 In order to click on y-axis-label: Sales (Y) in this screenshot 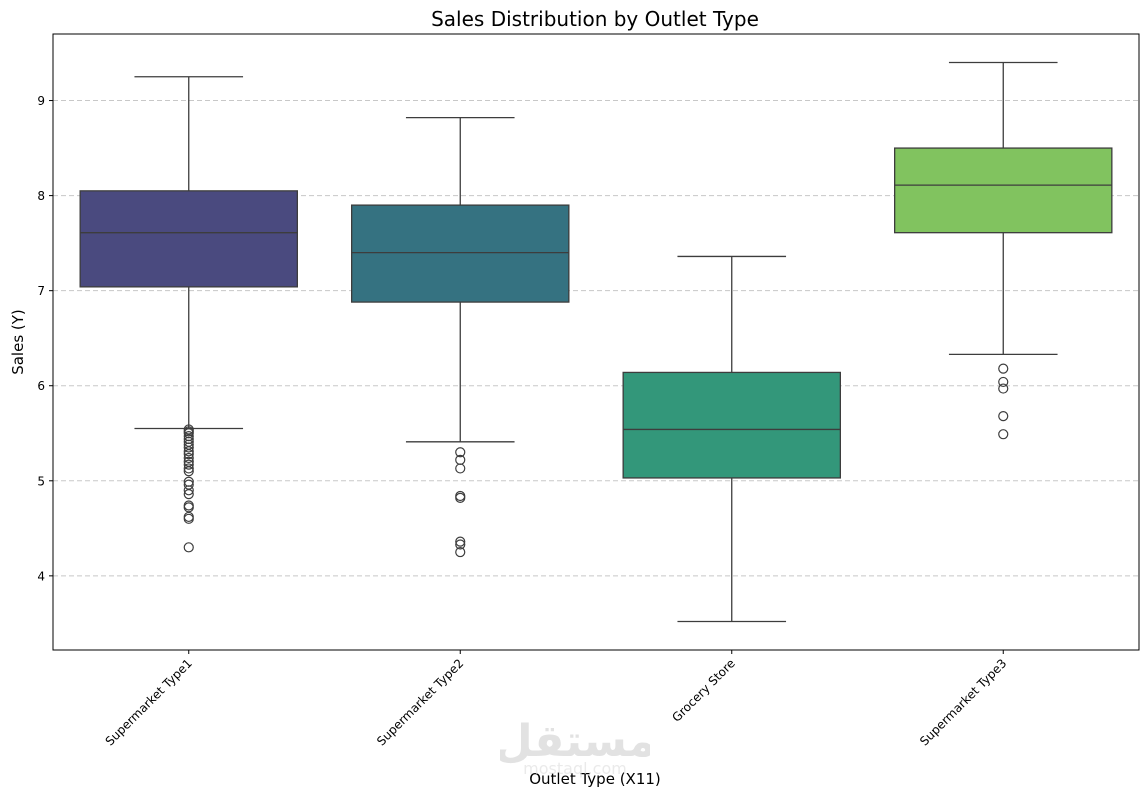, I will do `click(18, 342)`.